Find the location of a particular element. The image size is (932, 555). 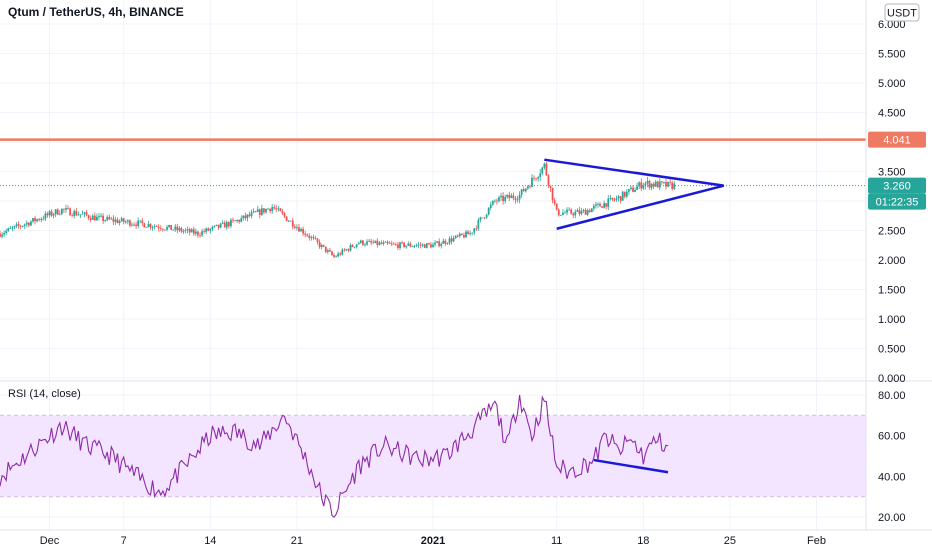

triangle-upper-trendline is located at coordinates (634, 172).